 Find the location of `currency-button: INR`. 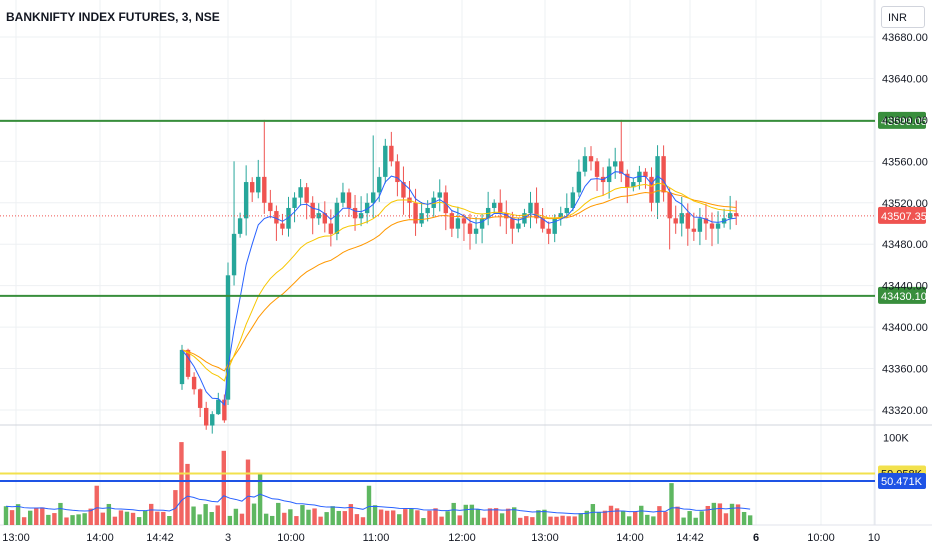

currency-button: INR is located at coordinates (903, 17).